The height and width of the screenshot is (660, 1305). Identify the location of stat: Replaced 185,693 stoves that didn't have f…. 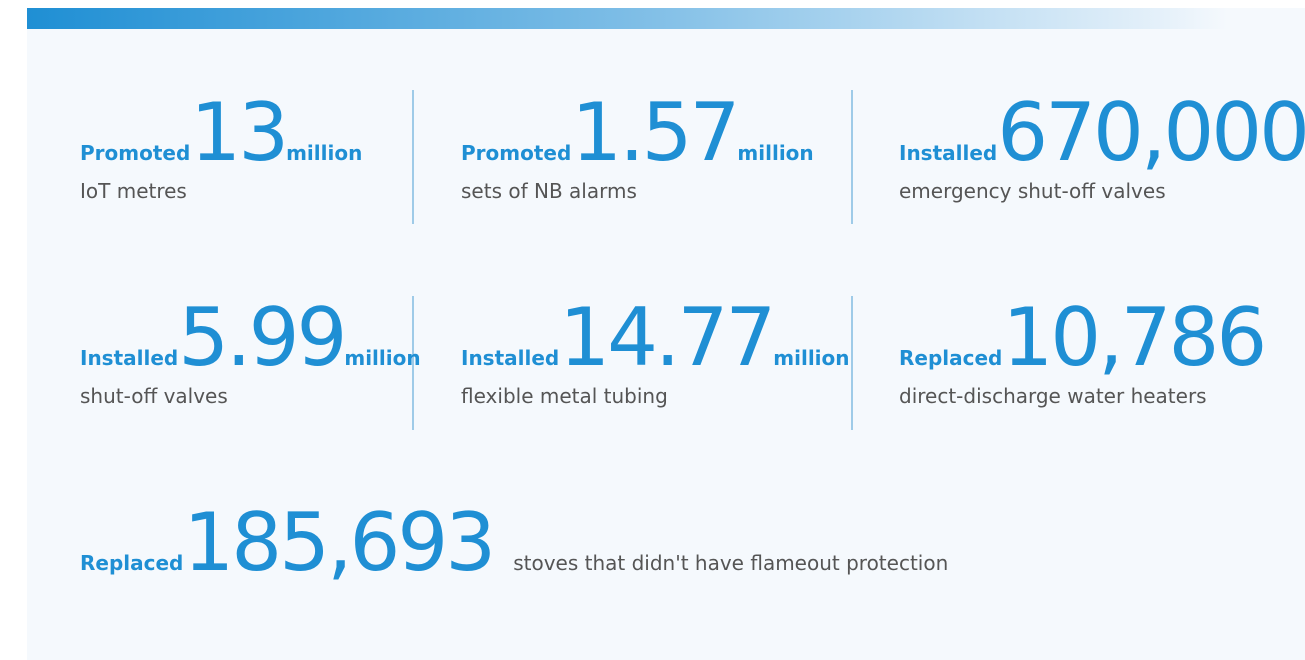
(514, 543).